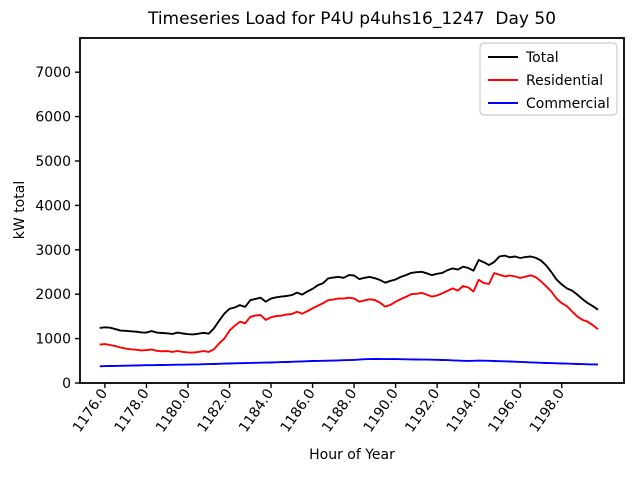  I want to click on x-tick-label: 1178.0, so click(132, 410).